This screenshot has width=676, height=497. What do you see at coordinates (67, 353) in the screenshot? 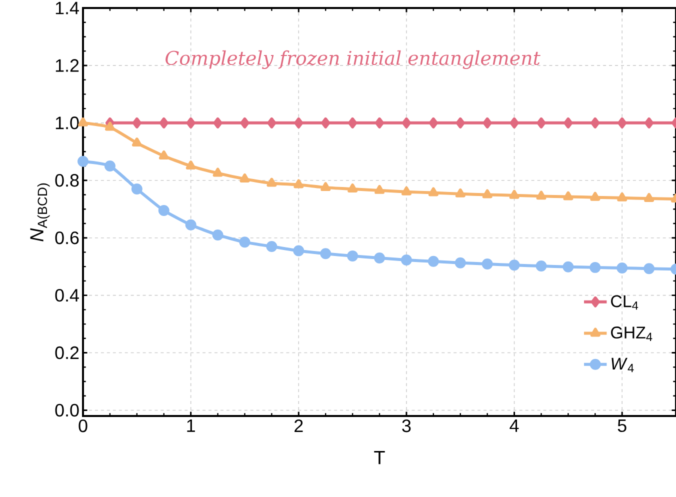
I see `y-tick-label: 0.2` at bounding box center [67, 353].